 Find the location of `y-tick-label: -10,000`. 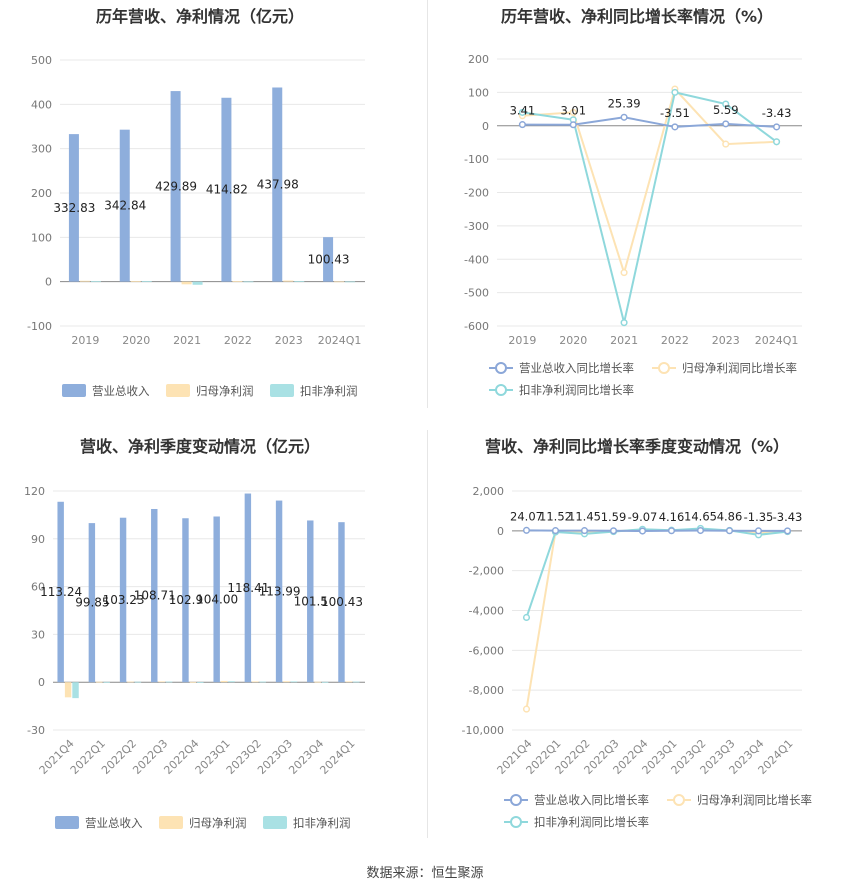

y-tick-label: -10,000 is located at coordinates (483, 730).